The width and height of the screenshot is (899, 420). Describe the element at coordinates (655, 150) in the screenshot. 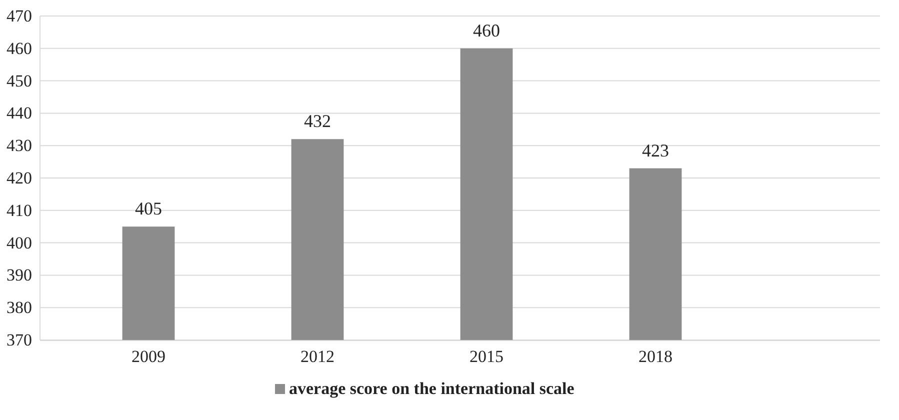

I see `data-label: 423` at that location.